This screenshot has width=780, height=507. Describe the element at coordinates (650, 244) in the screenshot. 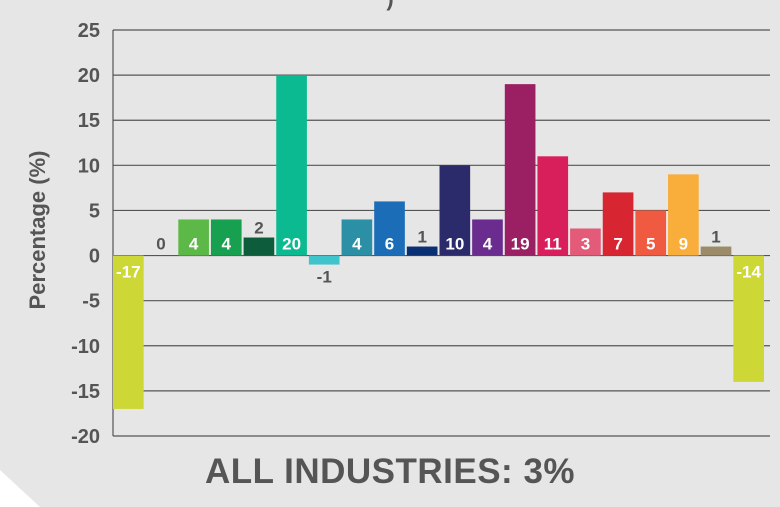

I see `bar-value-label: 5` at that location.